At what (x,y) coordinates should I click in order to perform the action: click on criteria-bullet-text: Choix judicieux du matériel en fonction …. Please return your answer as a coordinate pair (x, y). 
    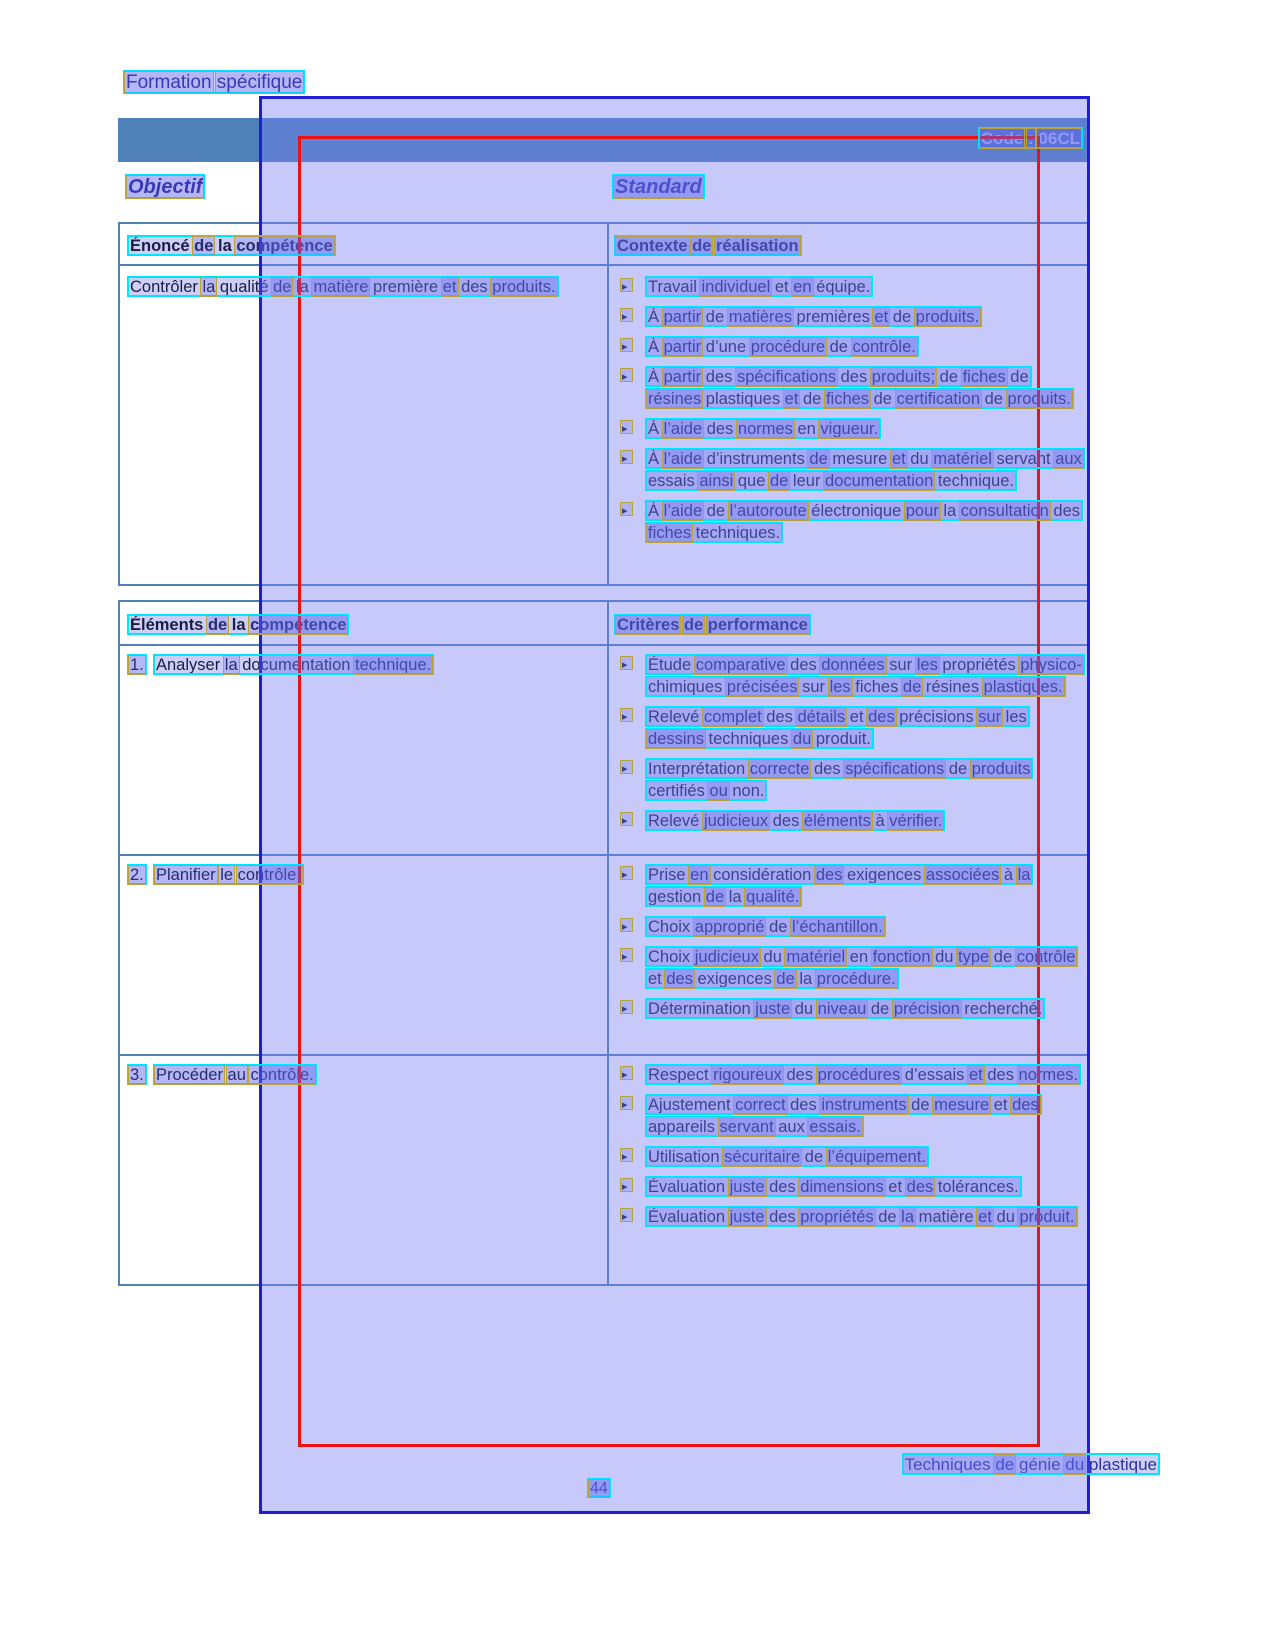
    Looking at the image, I should click on (862, 968).